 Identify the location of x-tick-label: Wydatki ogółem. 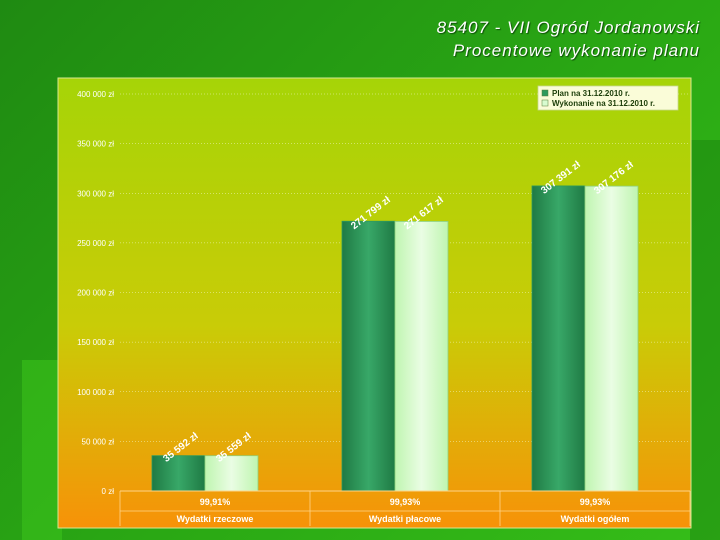
(595, 519).